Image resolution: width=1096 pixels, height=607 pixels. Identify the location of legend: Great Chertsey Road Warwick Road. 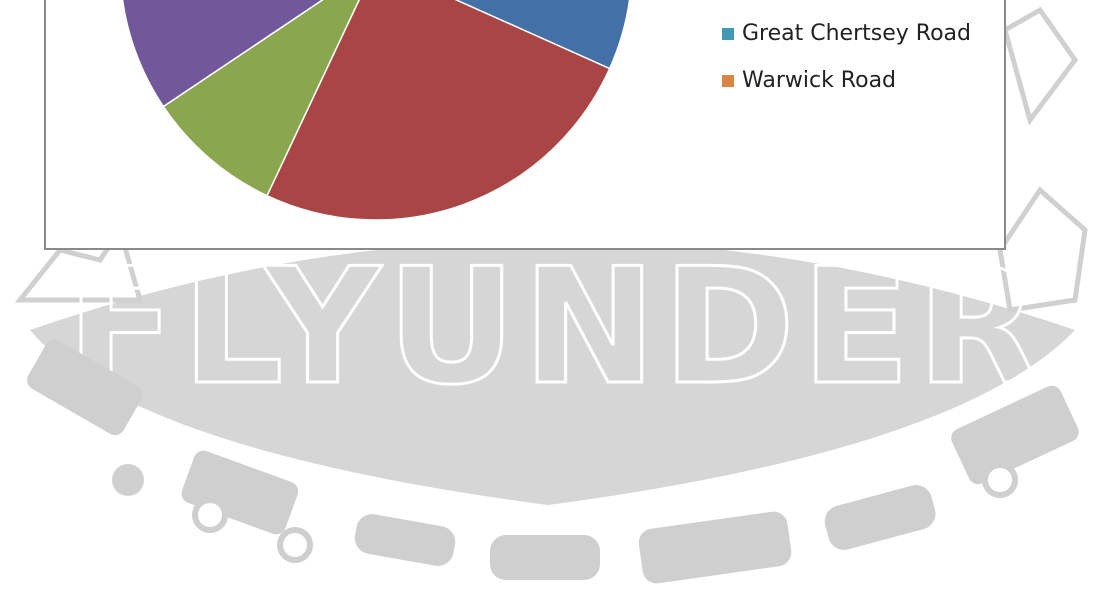
(846, 57).